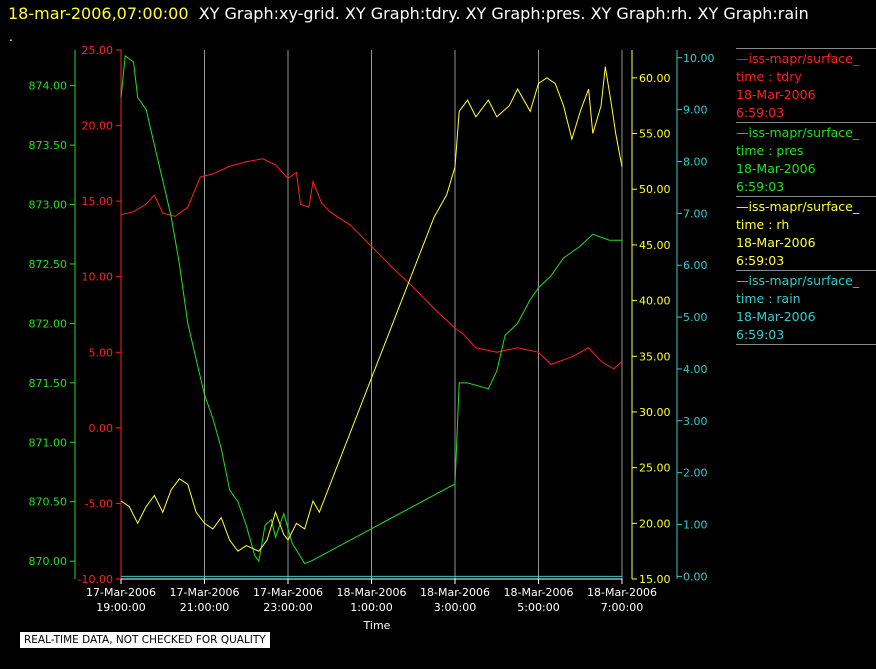  I want to click on tick-label-tdry: 20.00, so click(98, 126).